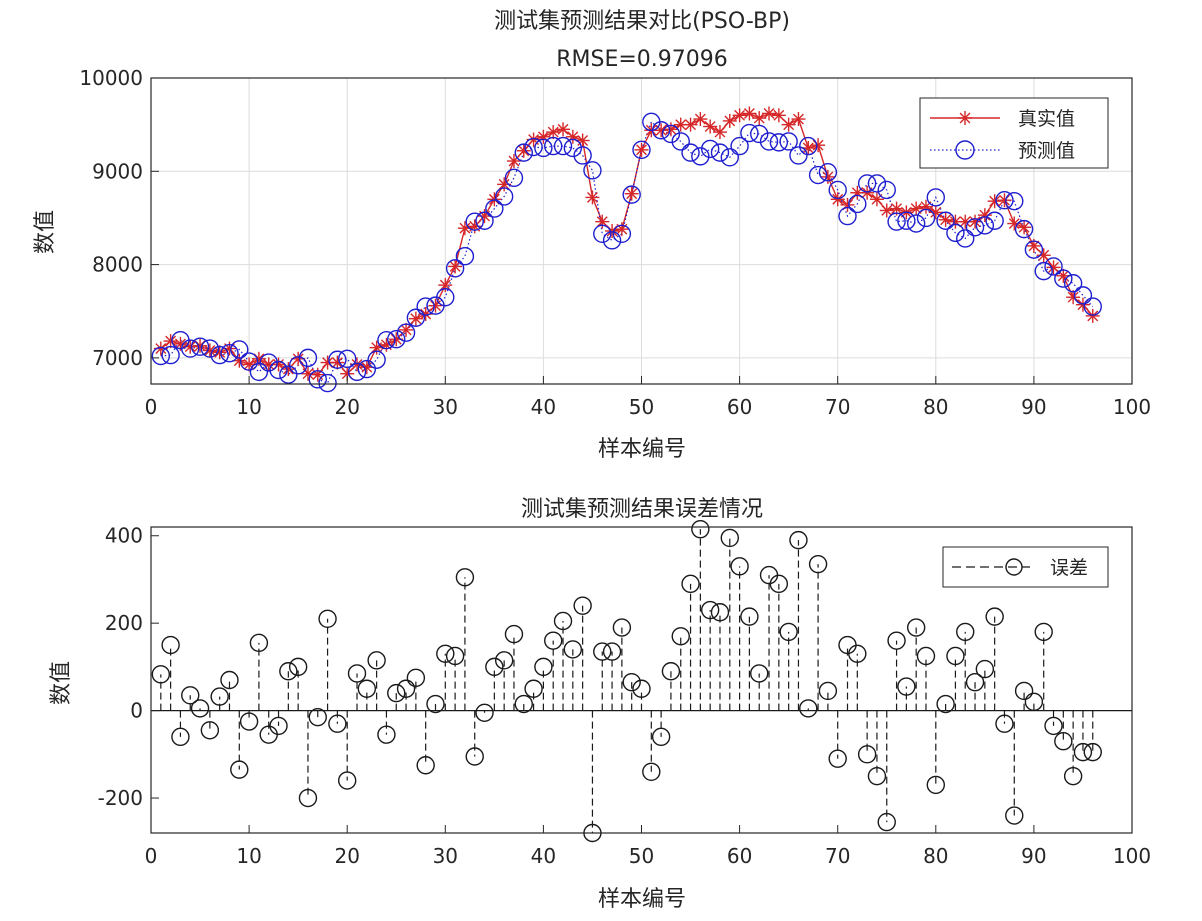  What do you see at coordinates (124, 623) in the screenshot?
I see `bottom-ytick-label: 200` at bounding box center [124, 623].